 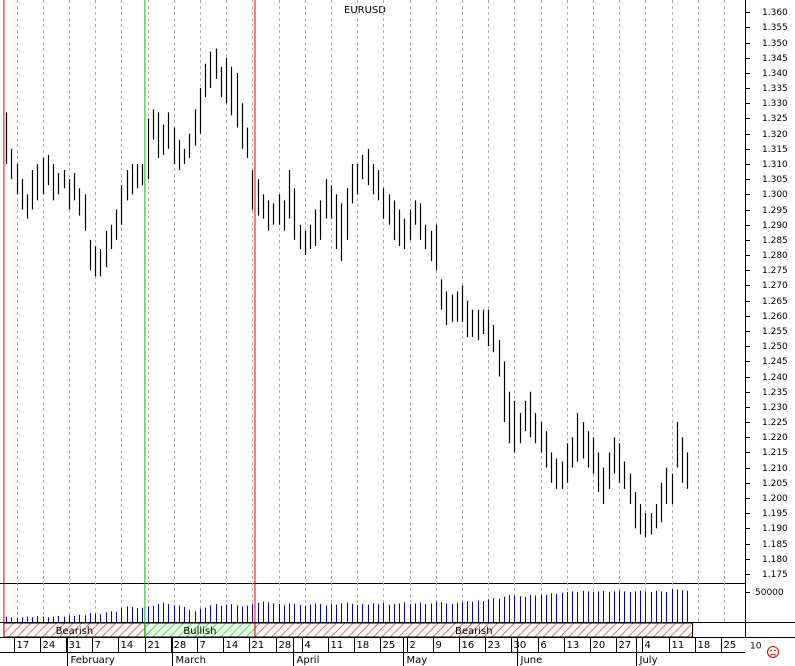 I want to click on y-tick-label: 1.275, so click(x=775, y=271).